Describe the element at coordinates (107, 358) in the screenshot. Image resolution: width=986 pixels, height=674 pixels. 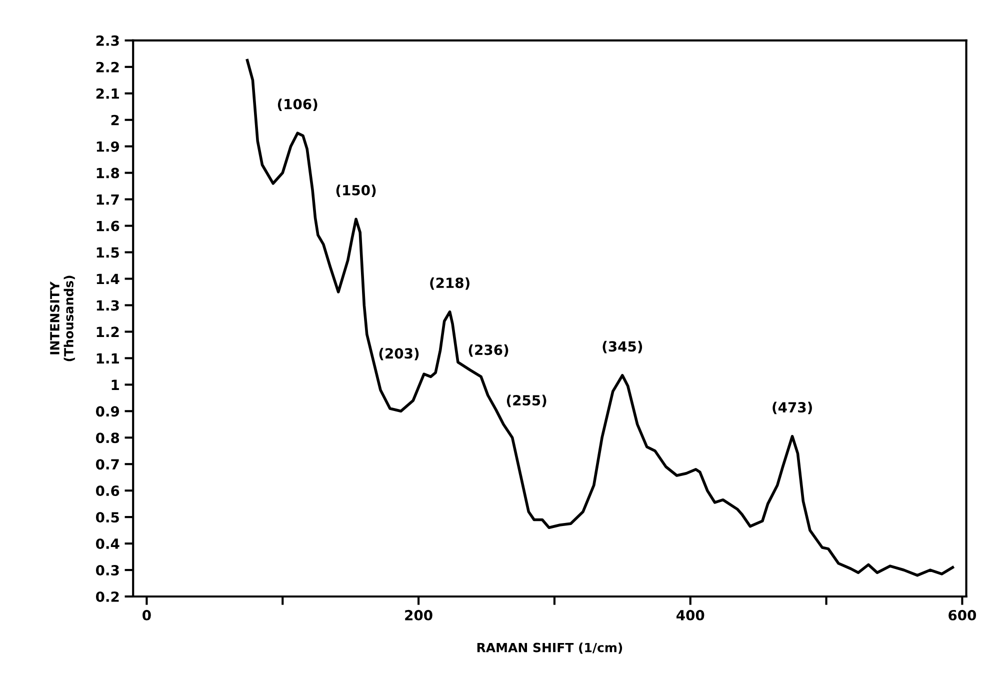
I see `y-tick-label: 1.1` at that location.